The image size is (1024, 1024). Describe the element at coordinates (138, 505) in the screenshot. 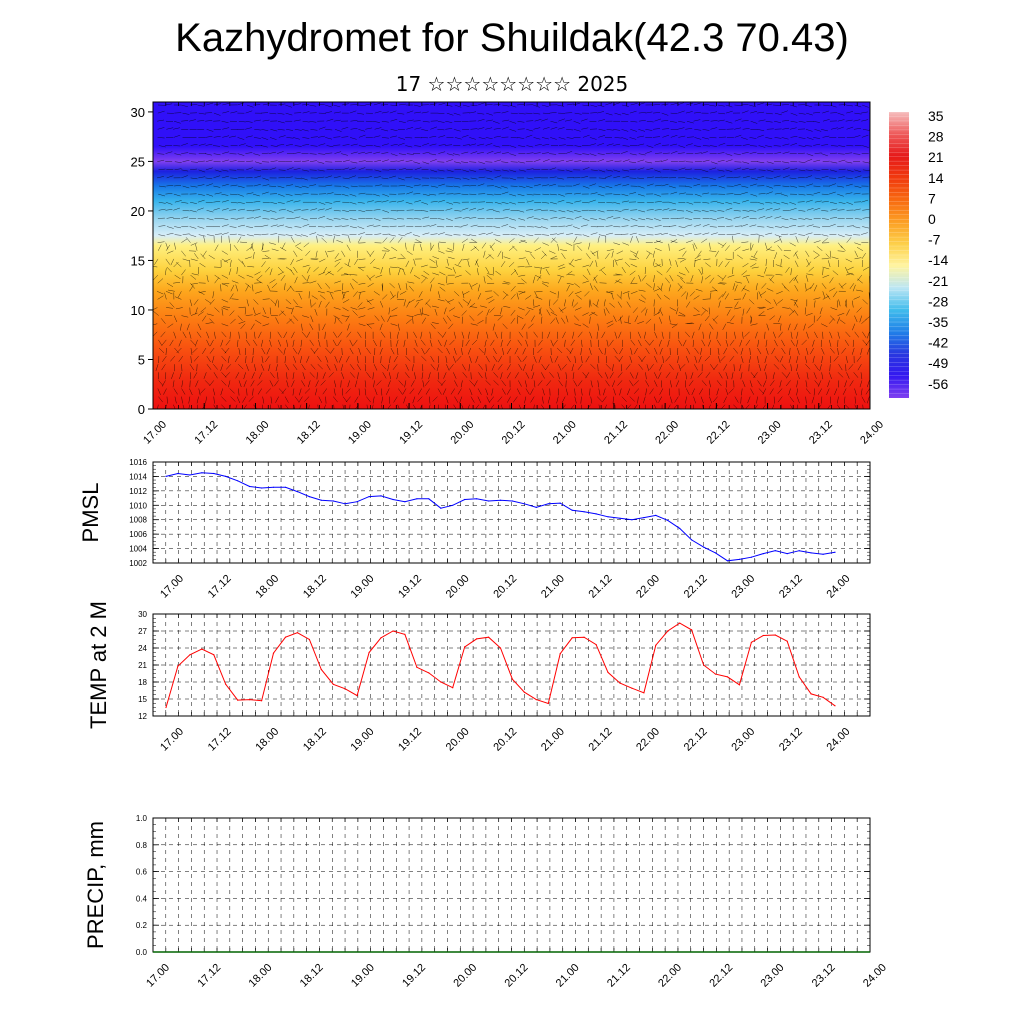

I see `y-tick-label: 1010` at that location.